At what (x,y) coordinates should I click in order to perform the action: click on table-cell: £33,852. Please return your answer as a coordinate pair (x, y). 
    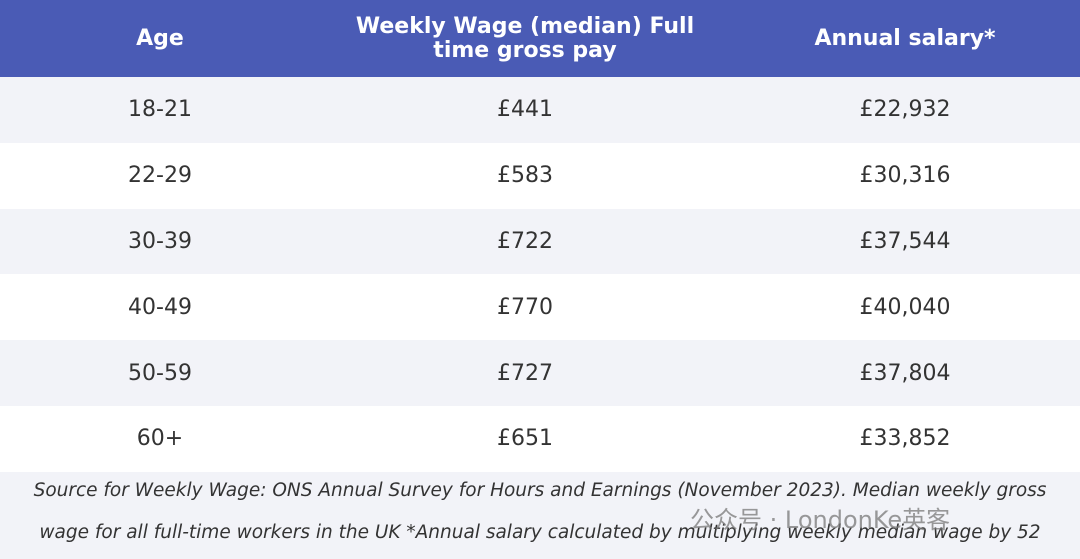
    Looking at the image, I should click on (905, 438).